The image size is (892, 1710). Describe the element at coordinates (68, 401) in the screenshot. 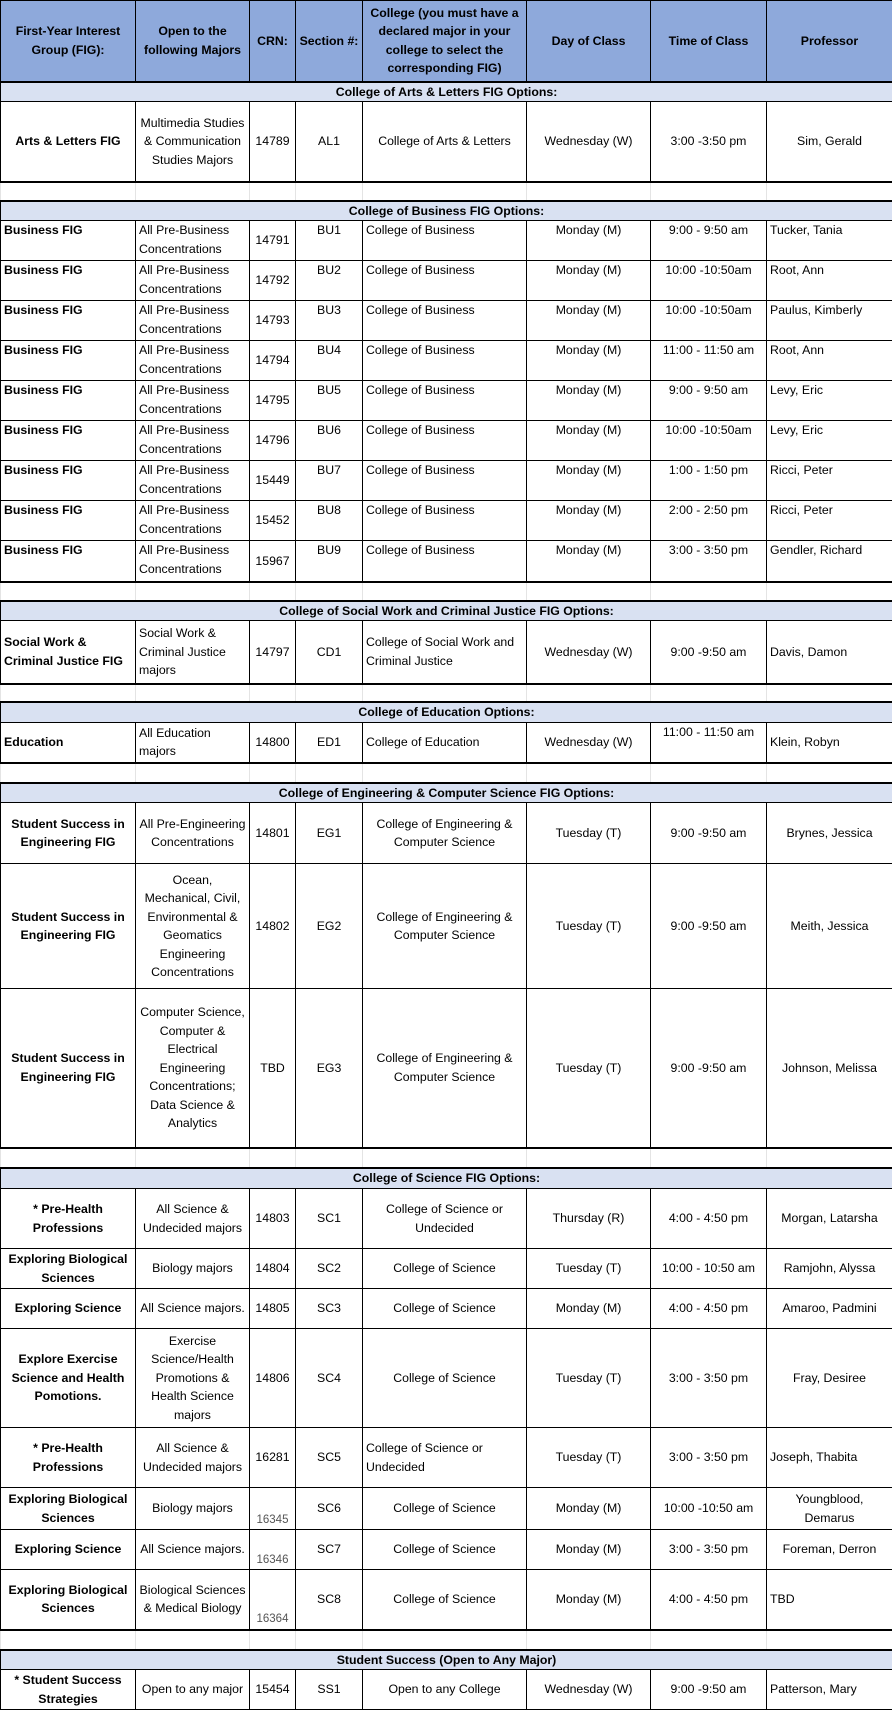

I see `fig-name-cell: Business FIG` at that location.